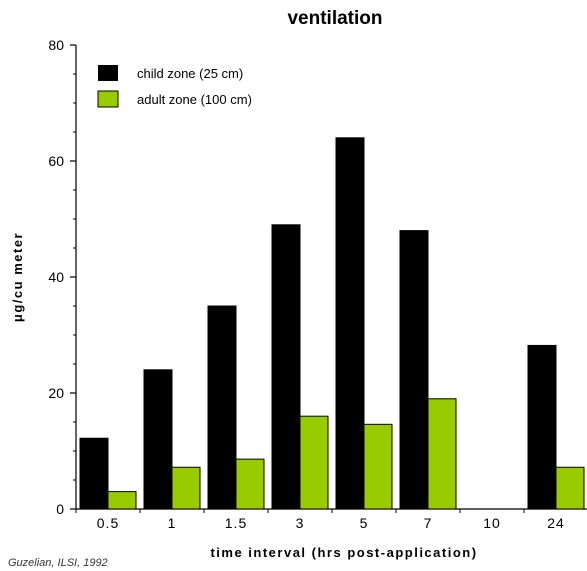 The width and height of the screenshot is (587, 571). What do you see at coordinates (343, 552) in the screenshot?
I see `x-axis-label: time interval (hrs post-application)` at bounding box center [343, 552].